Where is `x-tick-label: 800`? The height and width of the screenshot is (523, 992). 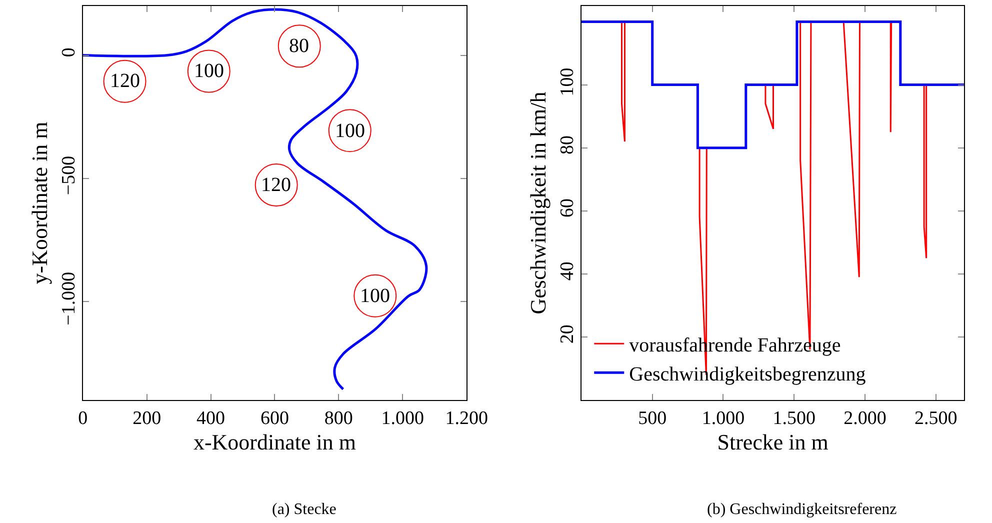 x-tick-label: 800 is located at coordinates (338, 418).